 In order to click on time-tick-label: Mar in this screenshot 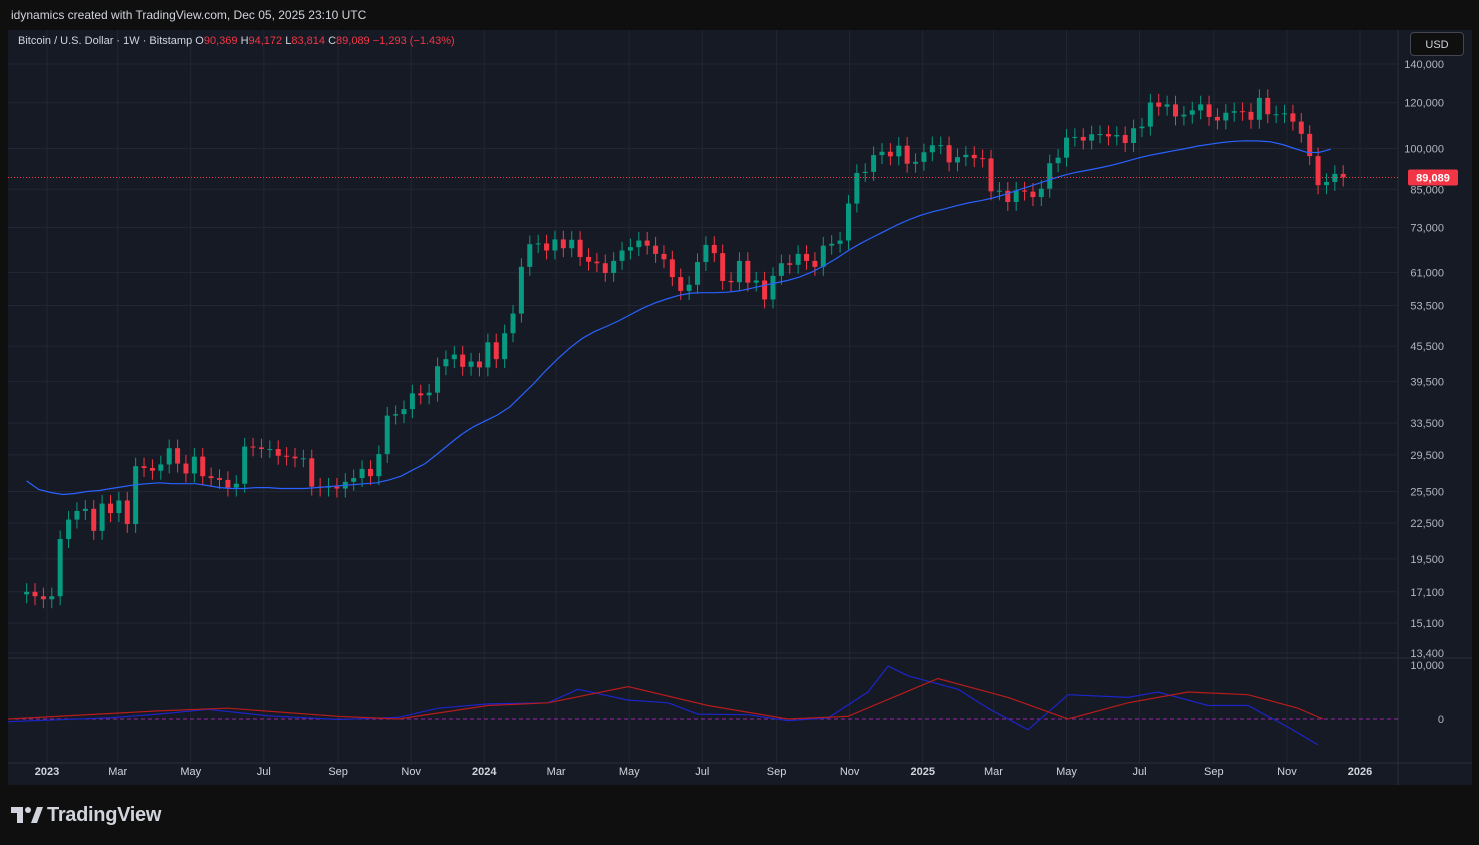, I will do `click(993, 772)`.